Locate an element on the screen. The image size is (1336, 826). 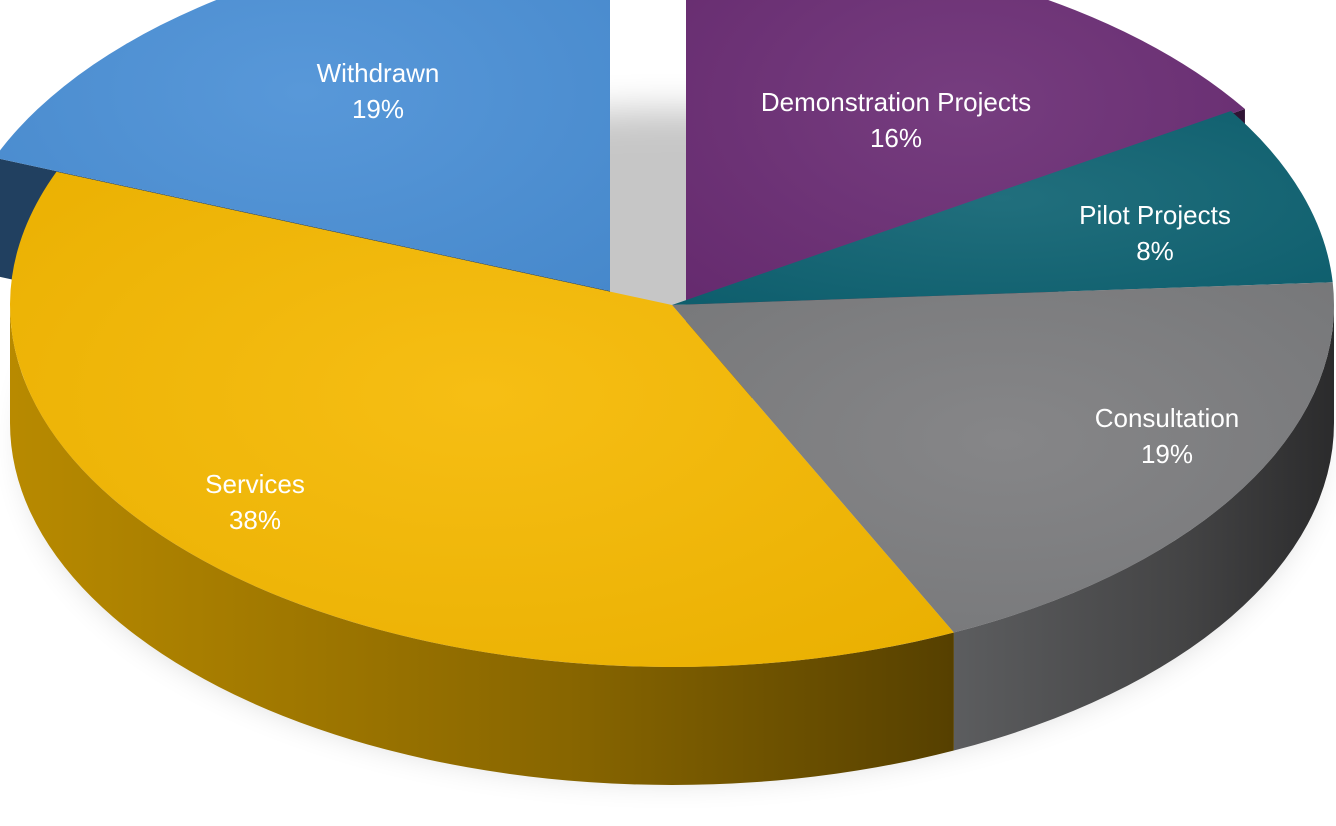
slice-value-consultation: 19% is located at coordinates (1167, 454).